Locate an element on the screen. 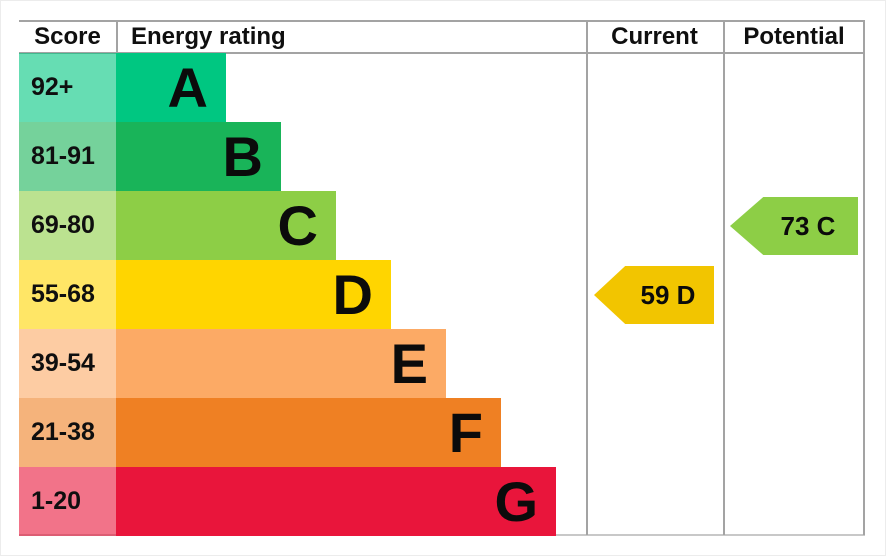 This screenshot has height=556, width=886. band-row-d: 55-68 D is located at coordinates (205, 294).